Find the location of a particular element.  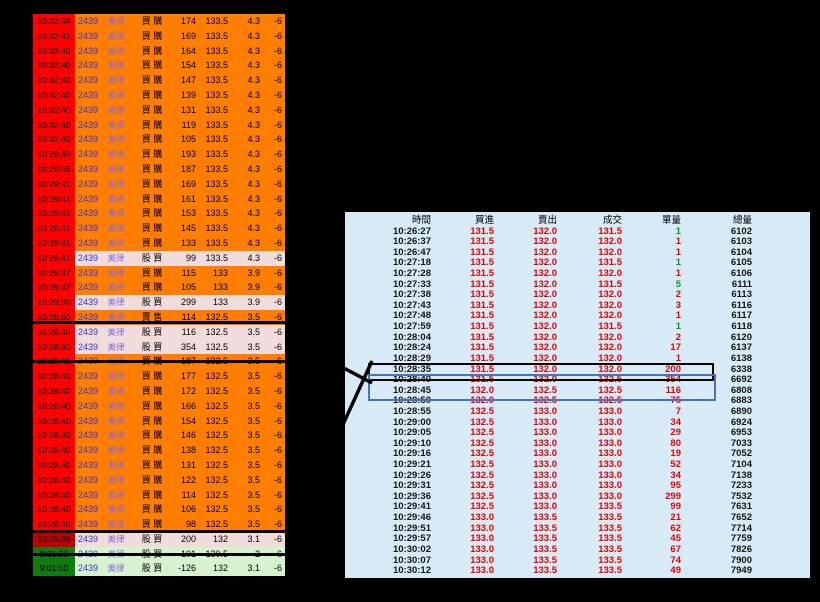

tick-row: 10:27:59 131.5 132.0 131.5 1 6118 is located at coordinates (577, 327).